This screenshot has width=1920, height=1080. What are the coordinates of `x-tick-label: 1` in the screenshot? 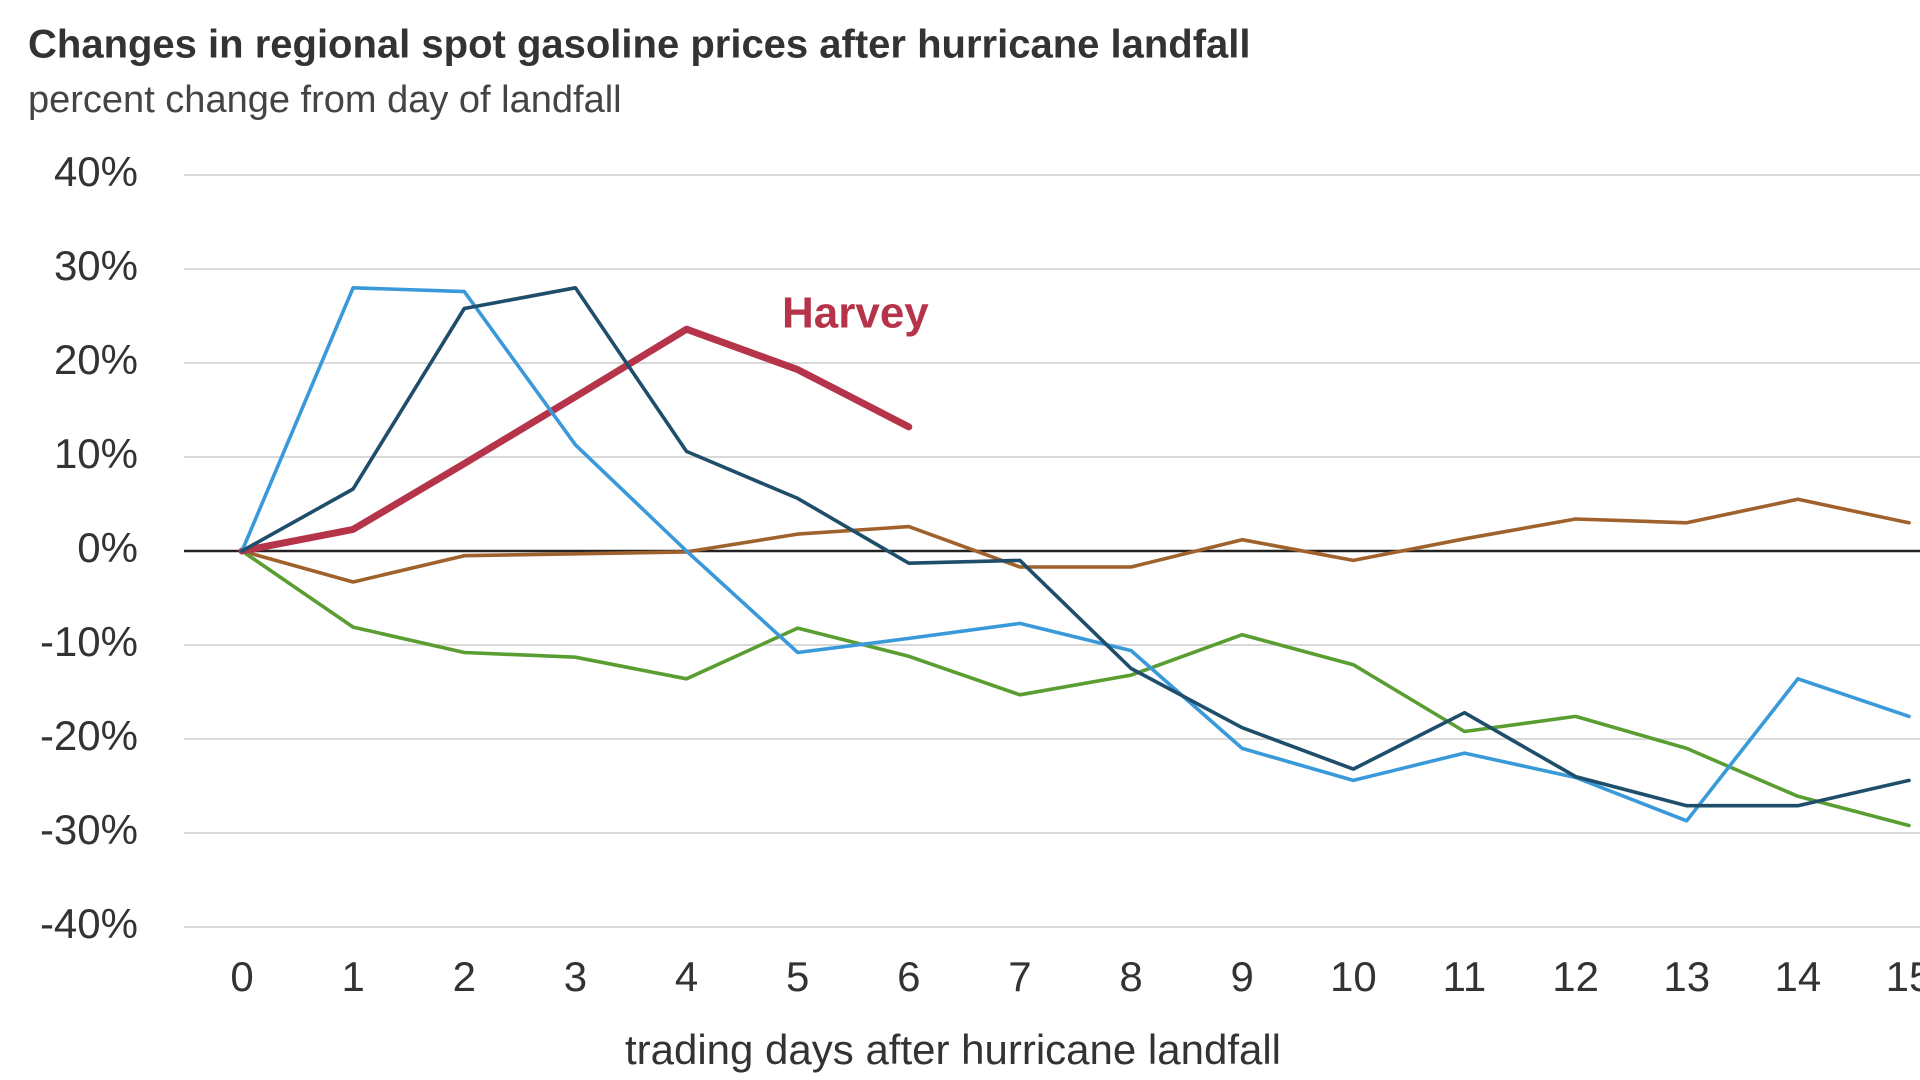 It's located at (352, 976).